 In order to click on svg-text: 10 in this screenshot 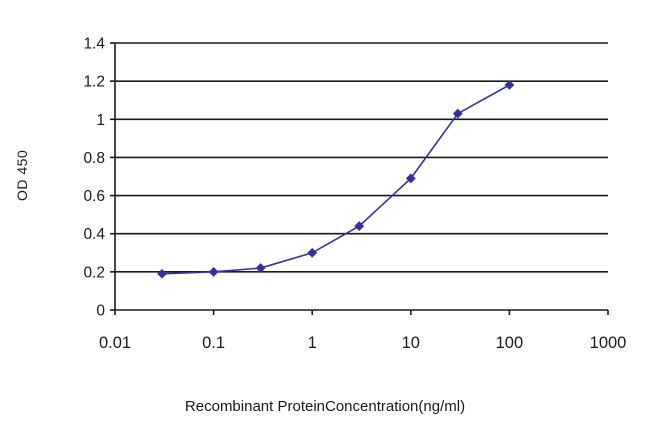, I will do `click(411, 343)`.